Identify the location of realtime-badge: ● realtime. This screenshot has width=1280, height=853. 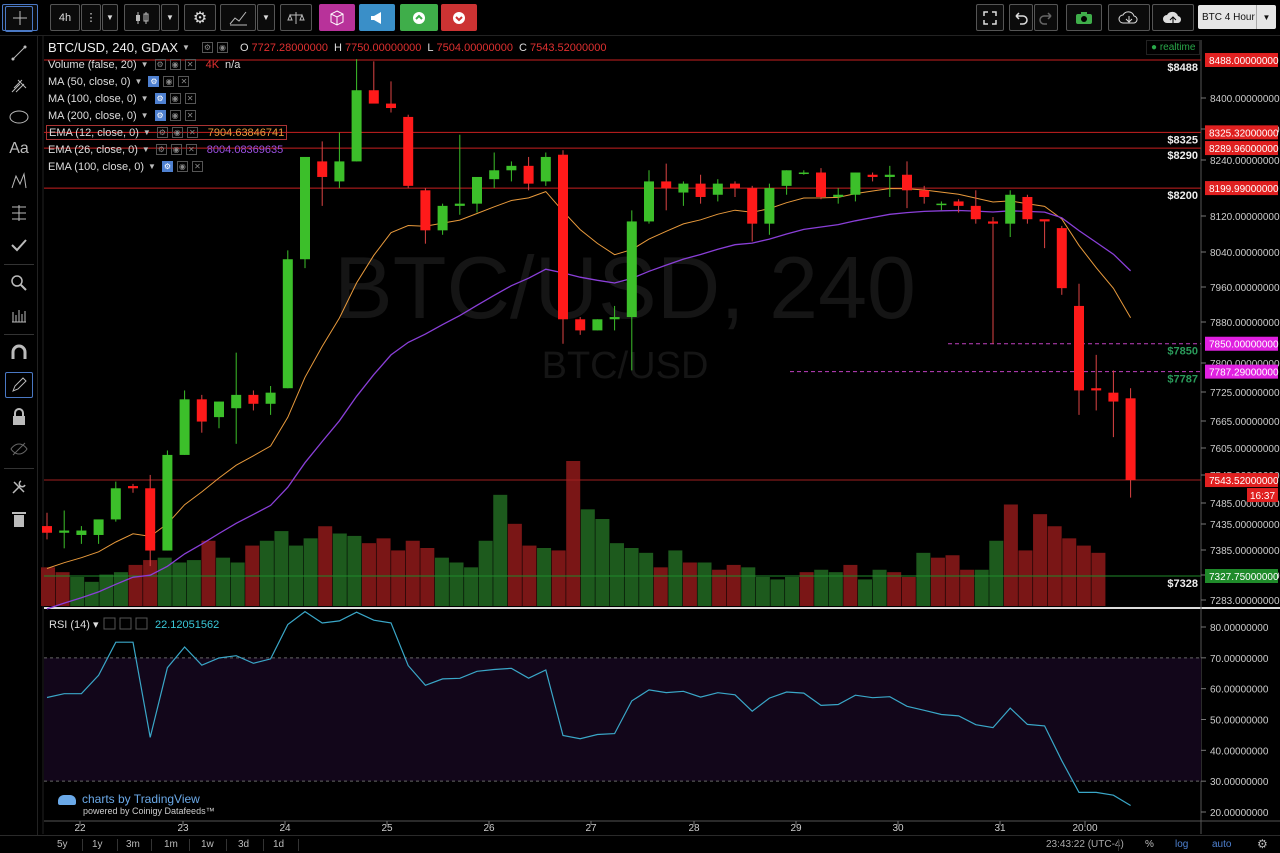
(1173, 47).